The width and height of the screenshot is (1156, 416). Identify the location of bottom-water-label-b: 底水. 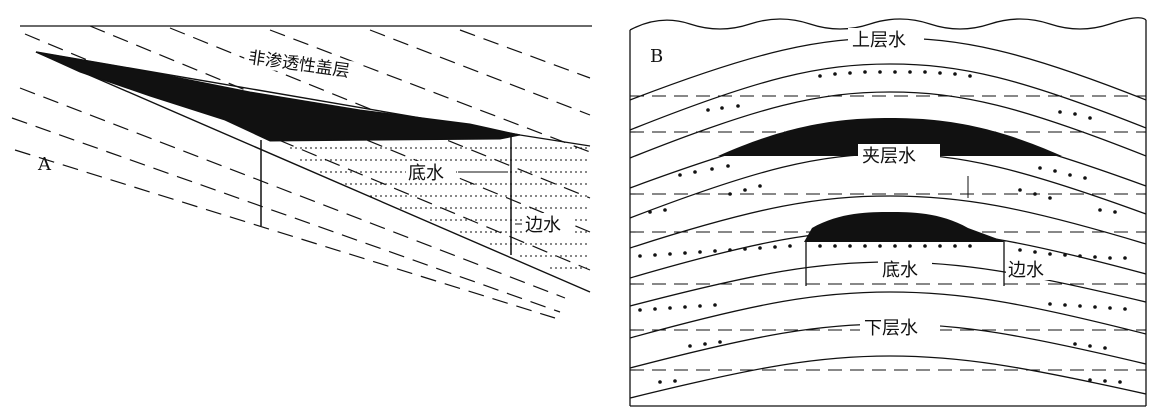
(900, 270).